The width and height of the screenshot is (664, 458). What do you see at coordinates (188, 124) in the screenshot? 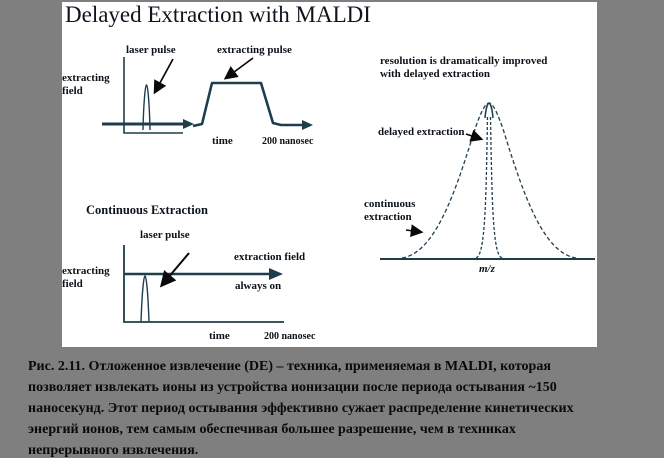
I see `baseline-arrowhead` at bounding box center [188, 124].